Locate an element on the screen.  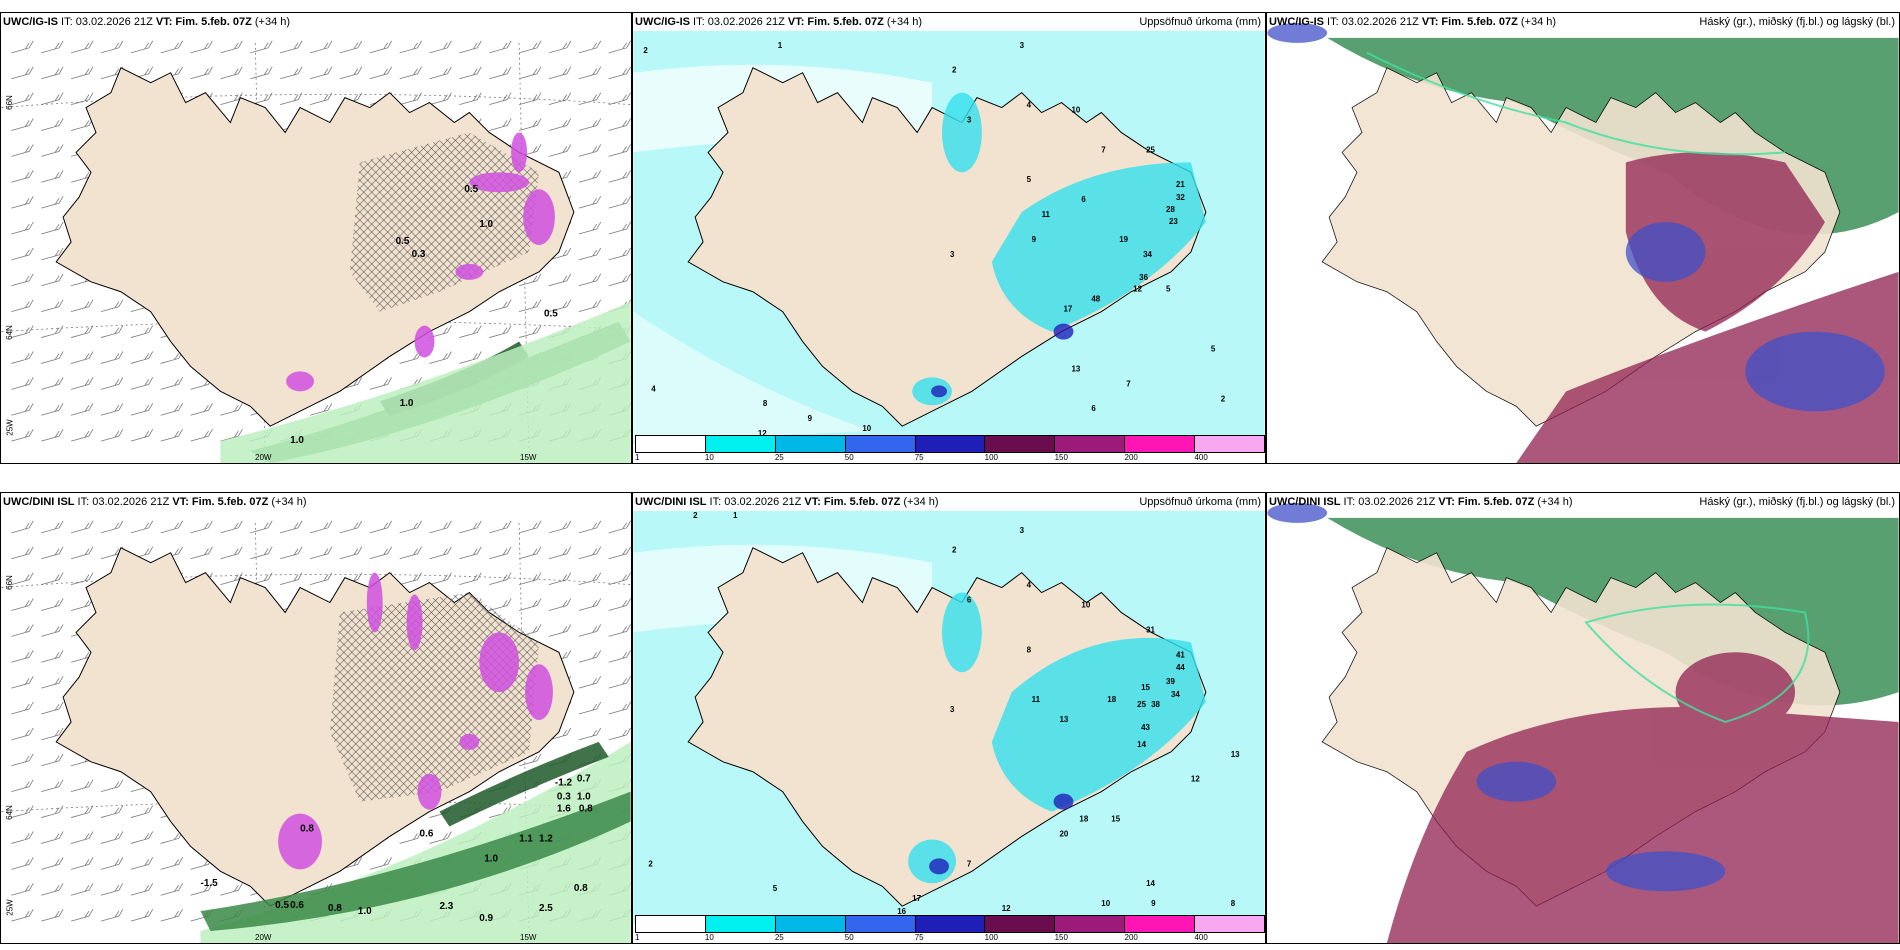
map-label: 1.1 is located at coordinates (526, 838).